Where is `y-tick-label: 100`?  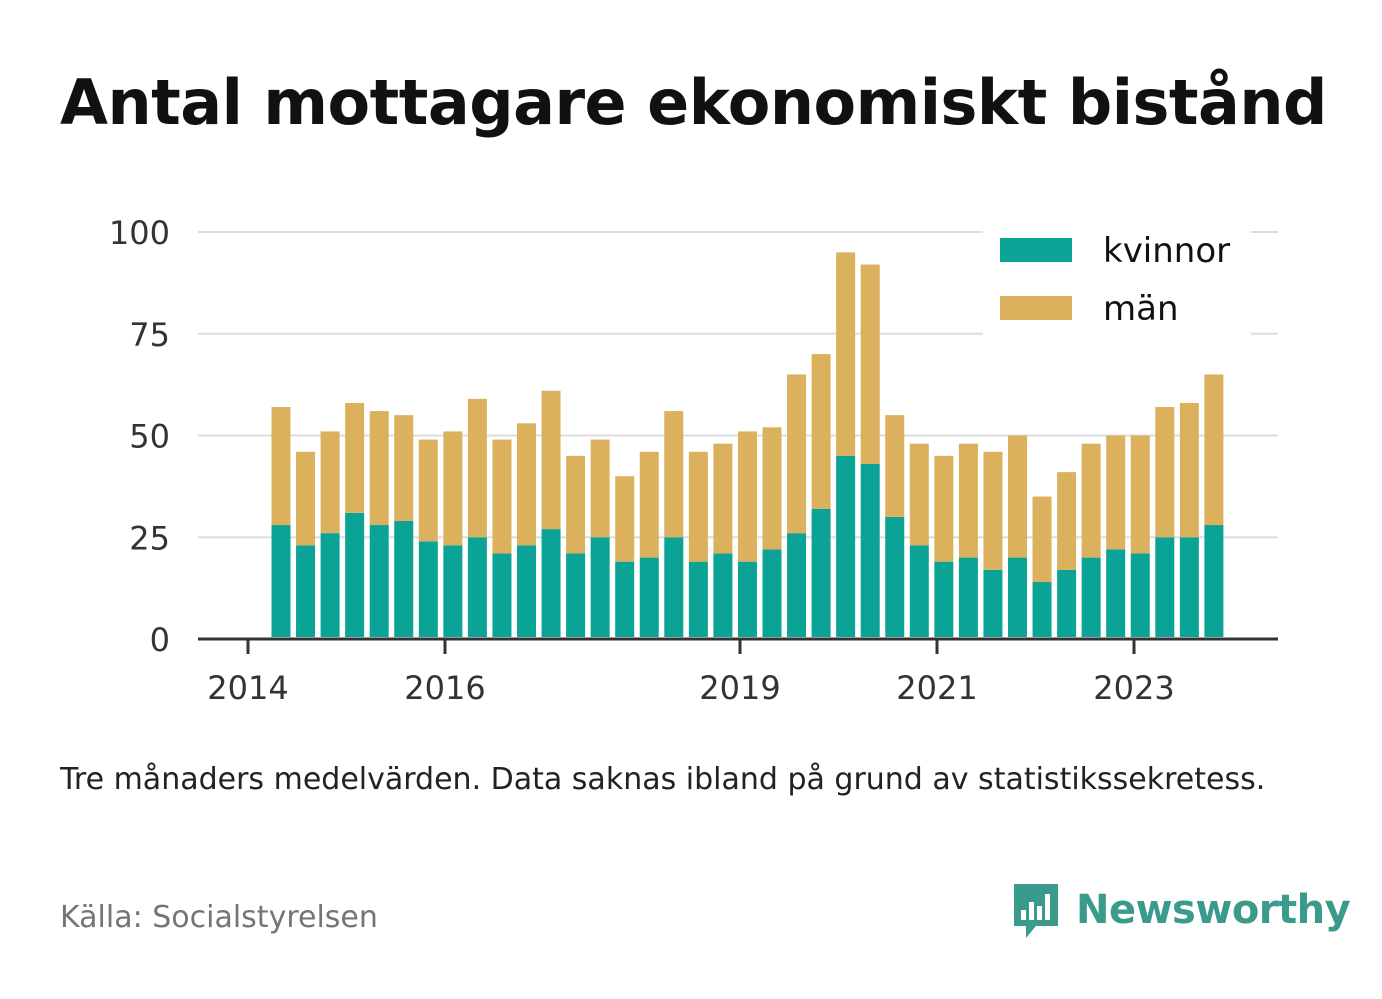
y-tick-label: 100 is located at coordinates (139, 233).